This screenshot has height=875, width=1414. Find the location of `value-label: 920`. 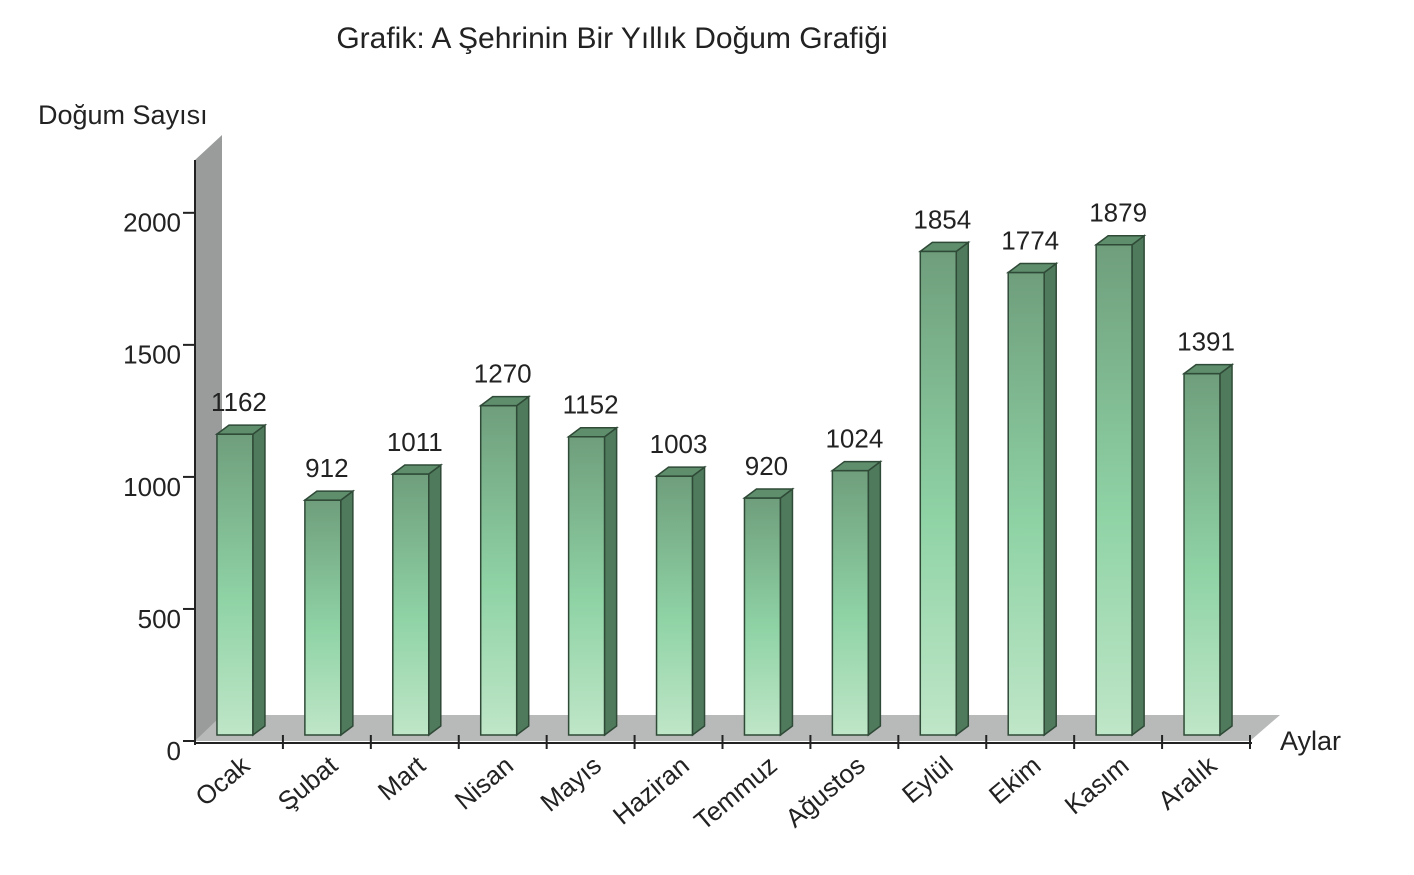

value-label: 920 is located at coordinates (766, 466).